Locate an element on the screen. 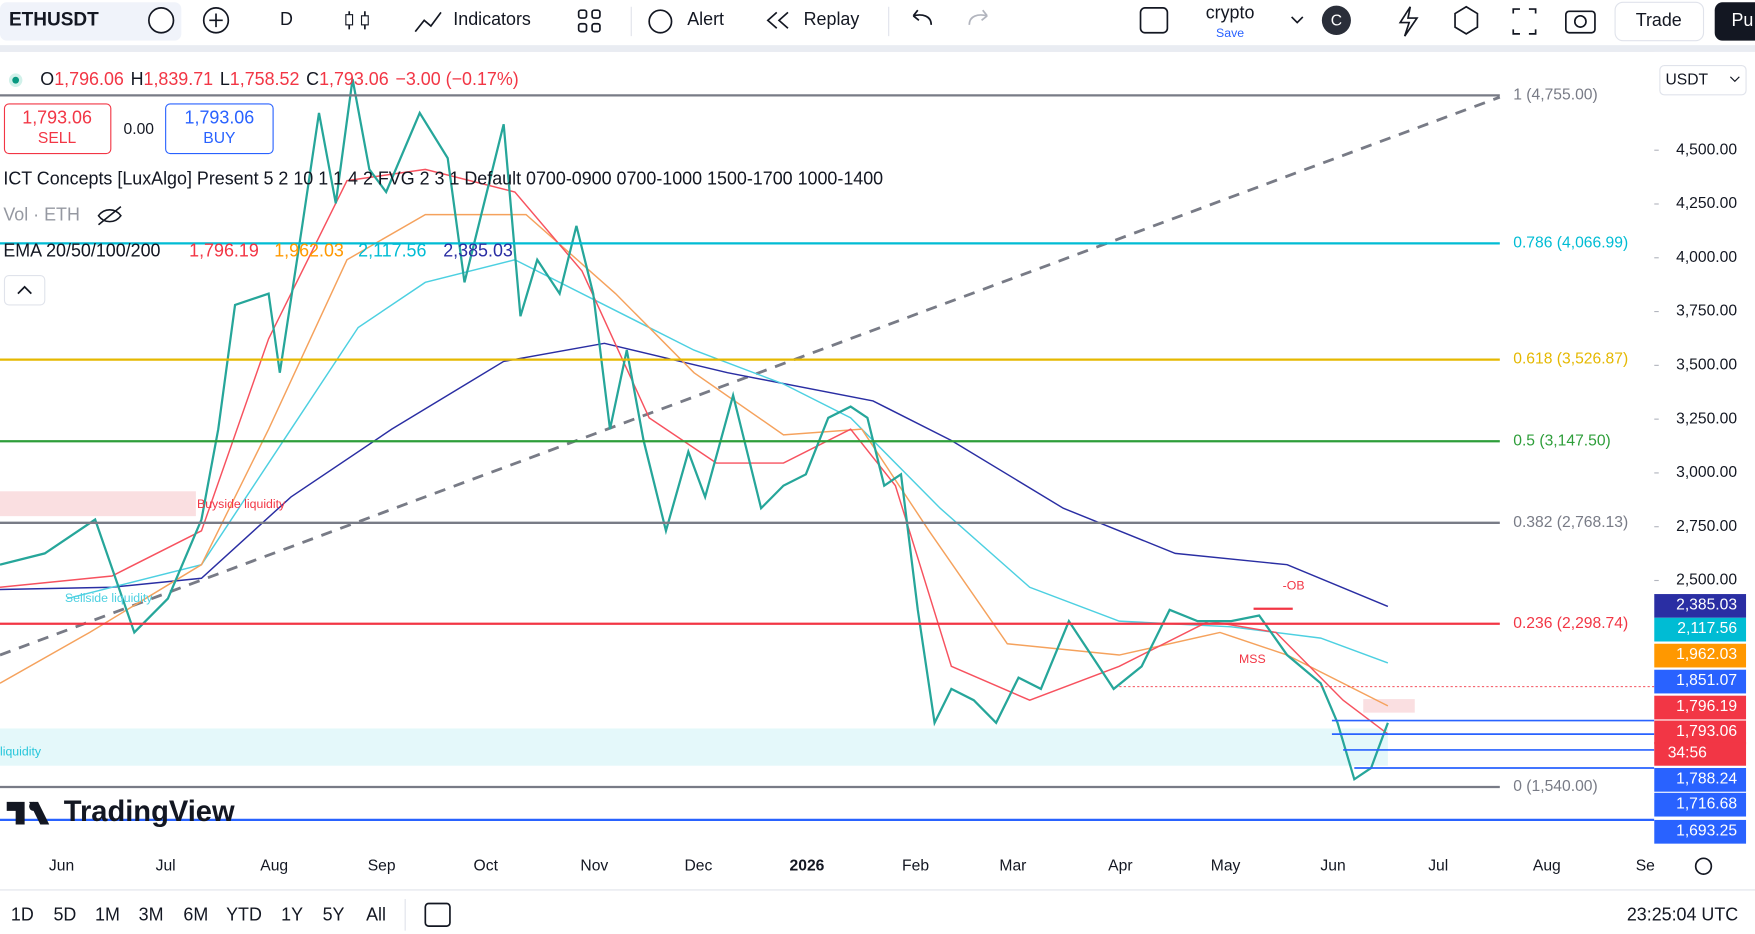  price-tag-label: 1,962.03 is located at coordinates (1706, 654).